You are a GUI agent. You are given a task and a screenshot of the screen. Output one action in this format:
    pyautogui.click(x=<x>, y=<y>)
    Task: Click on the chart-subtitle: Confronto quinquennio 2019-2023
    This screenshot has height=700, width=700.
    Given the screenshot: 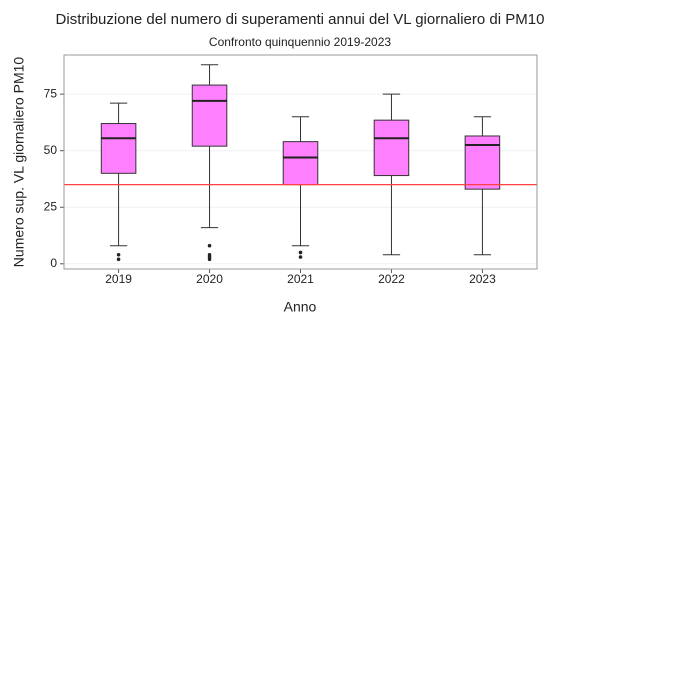 What is the action you would take?
    pyautogui.click(x=300, y=42)
    